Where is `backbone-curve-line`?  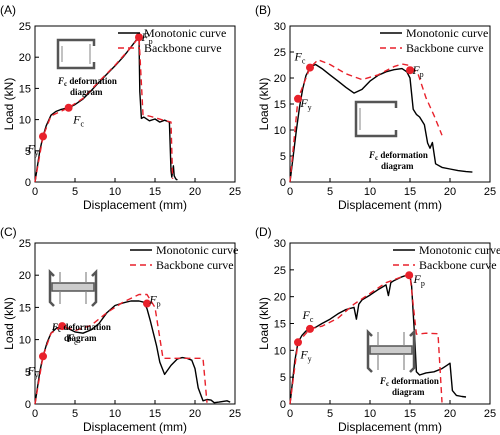
backbone-curve-line is located at coordinates (121, 349).